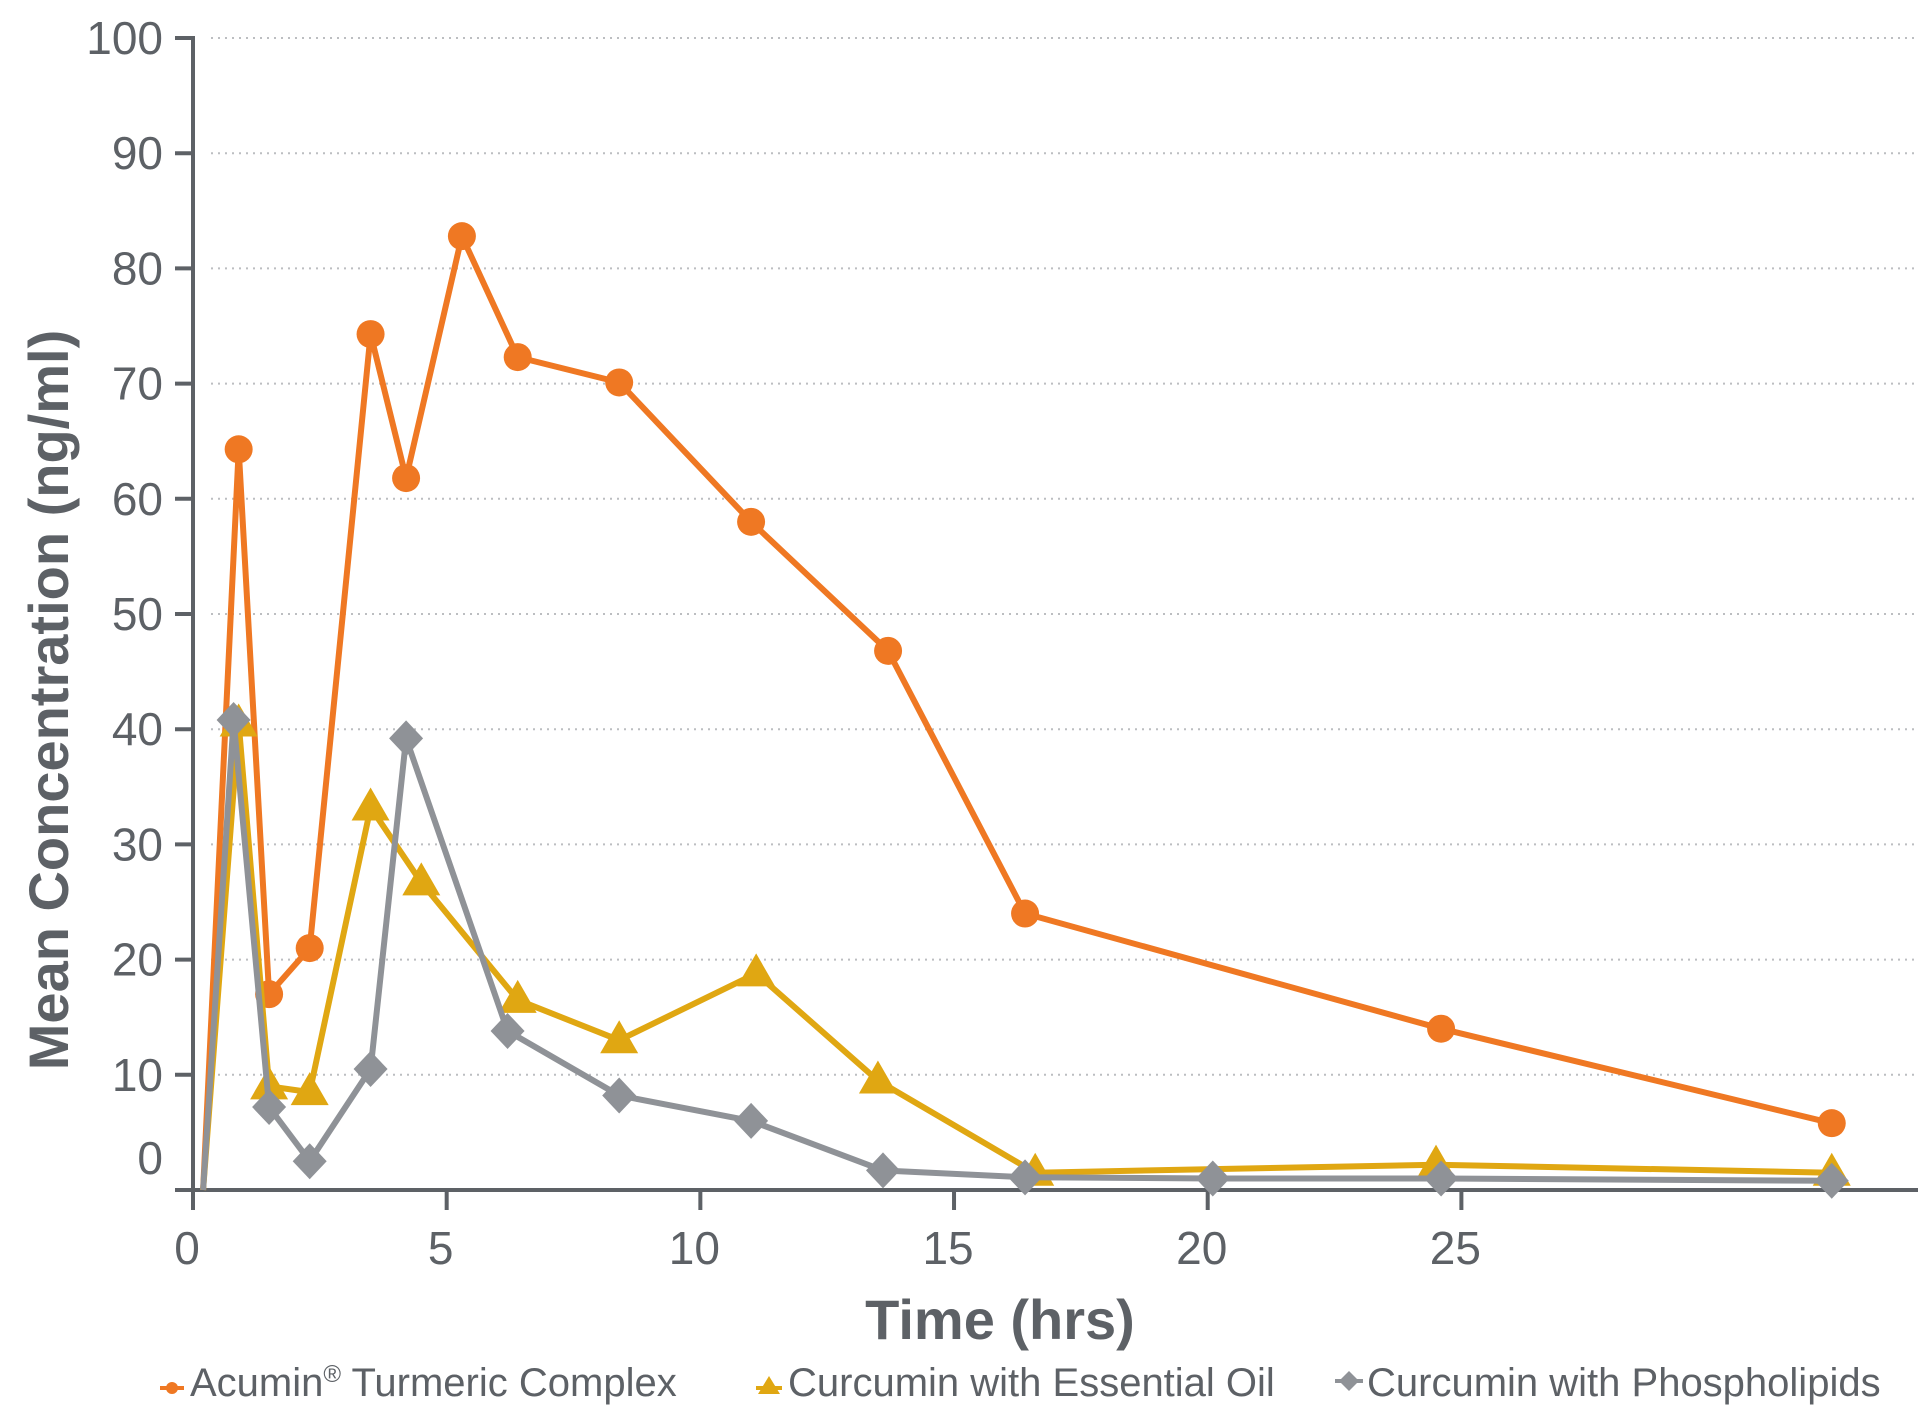  I want to click on legend-item-acumin: Acumin® Turmeric Complex, so click(418, 1383).